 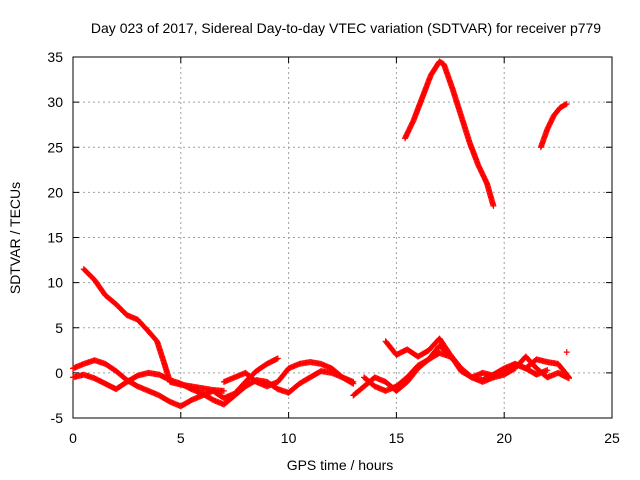 I want to click on x-tick-label: 20, so click(x=504, y=438).